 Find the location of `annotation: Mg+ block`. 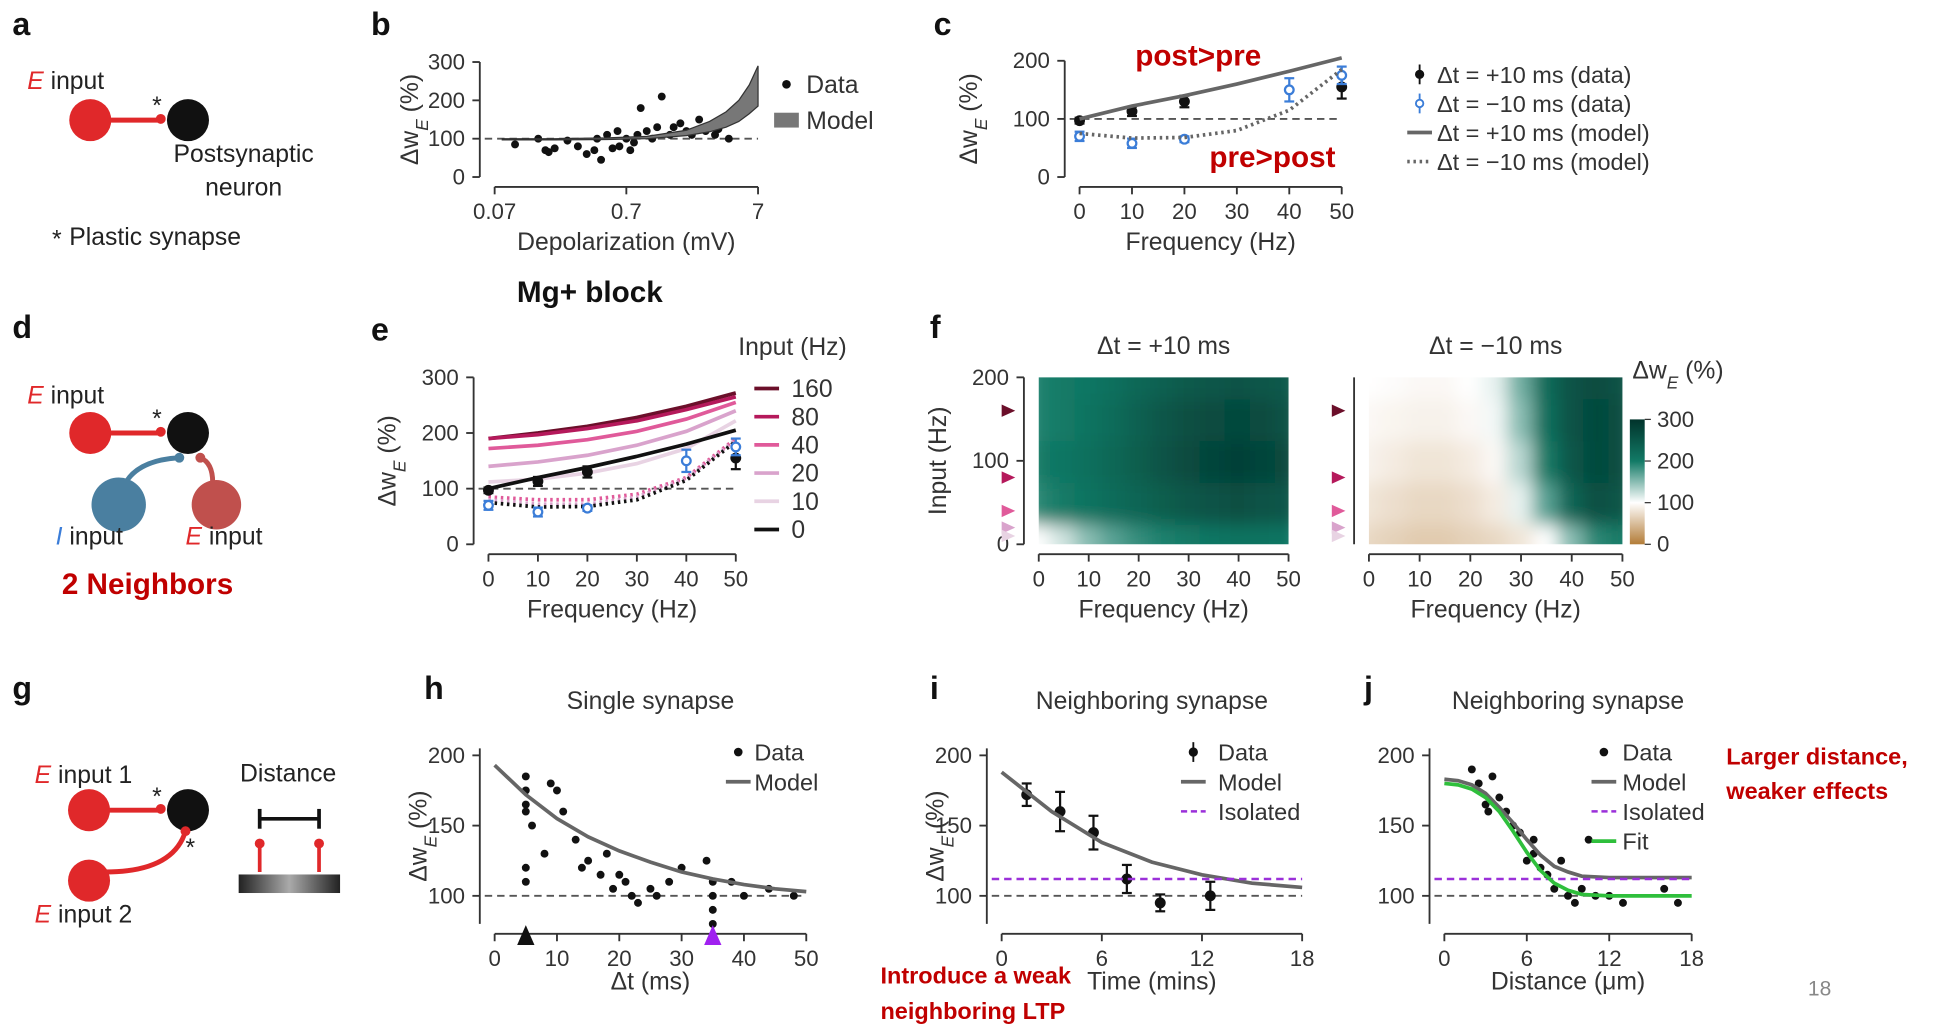

annotation: Mg+ block is located at coordinates (590, 292).